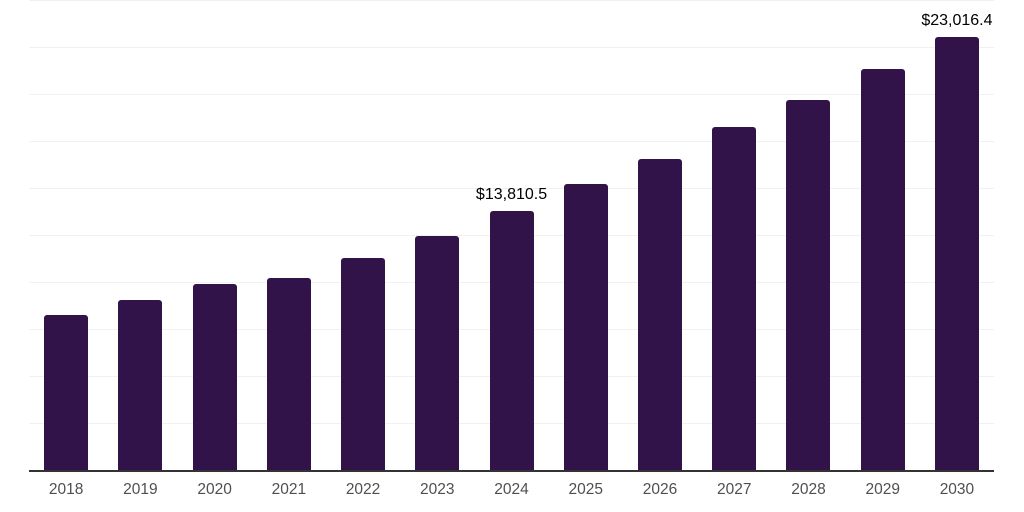  Describe the element at coordinates (140, 489) in the screenshot. I see `x-tick-2019: 2019` at that location.